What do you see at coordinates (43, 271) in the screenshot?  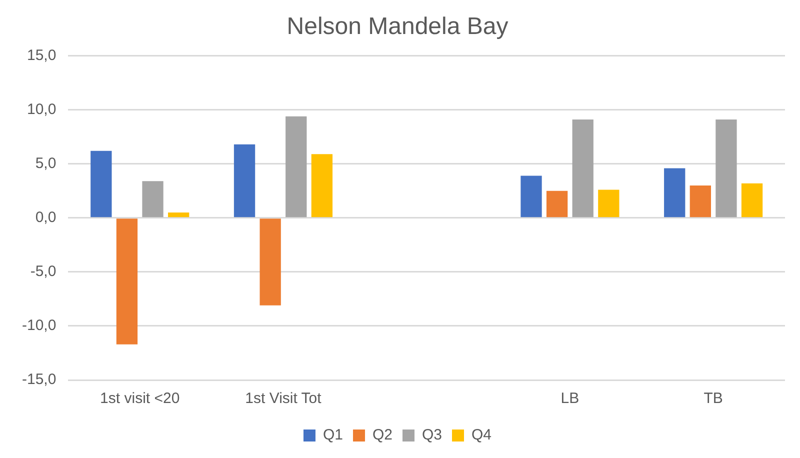 I see `y-tick-label: -5,0` at bounding box center [43, 271].